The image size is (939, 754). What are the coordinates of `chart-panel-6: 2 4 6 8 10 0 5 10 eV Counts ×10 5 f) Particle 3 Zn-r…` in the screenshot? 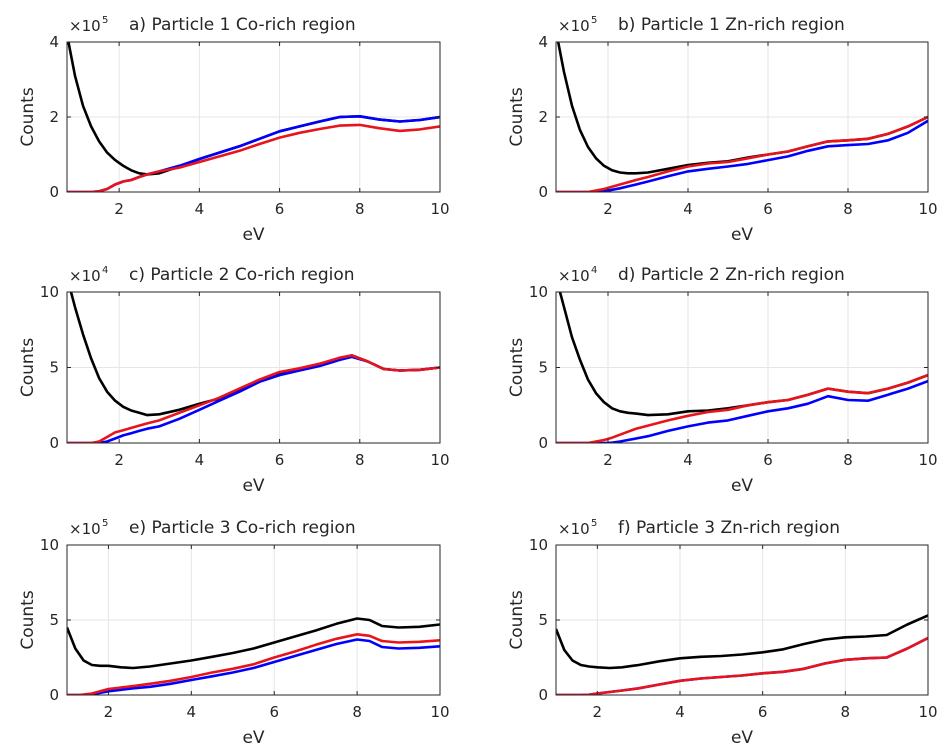 It's located at (722, 633).